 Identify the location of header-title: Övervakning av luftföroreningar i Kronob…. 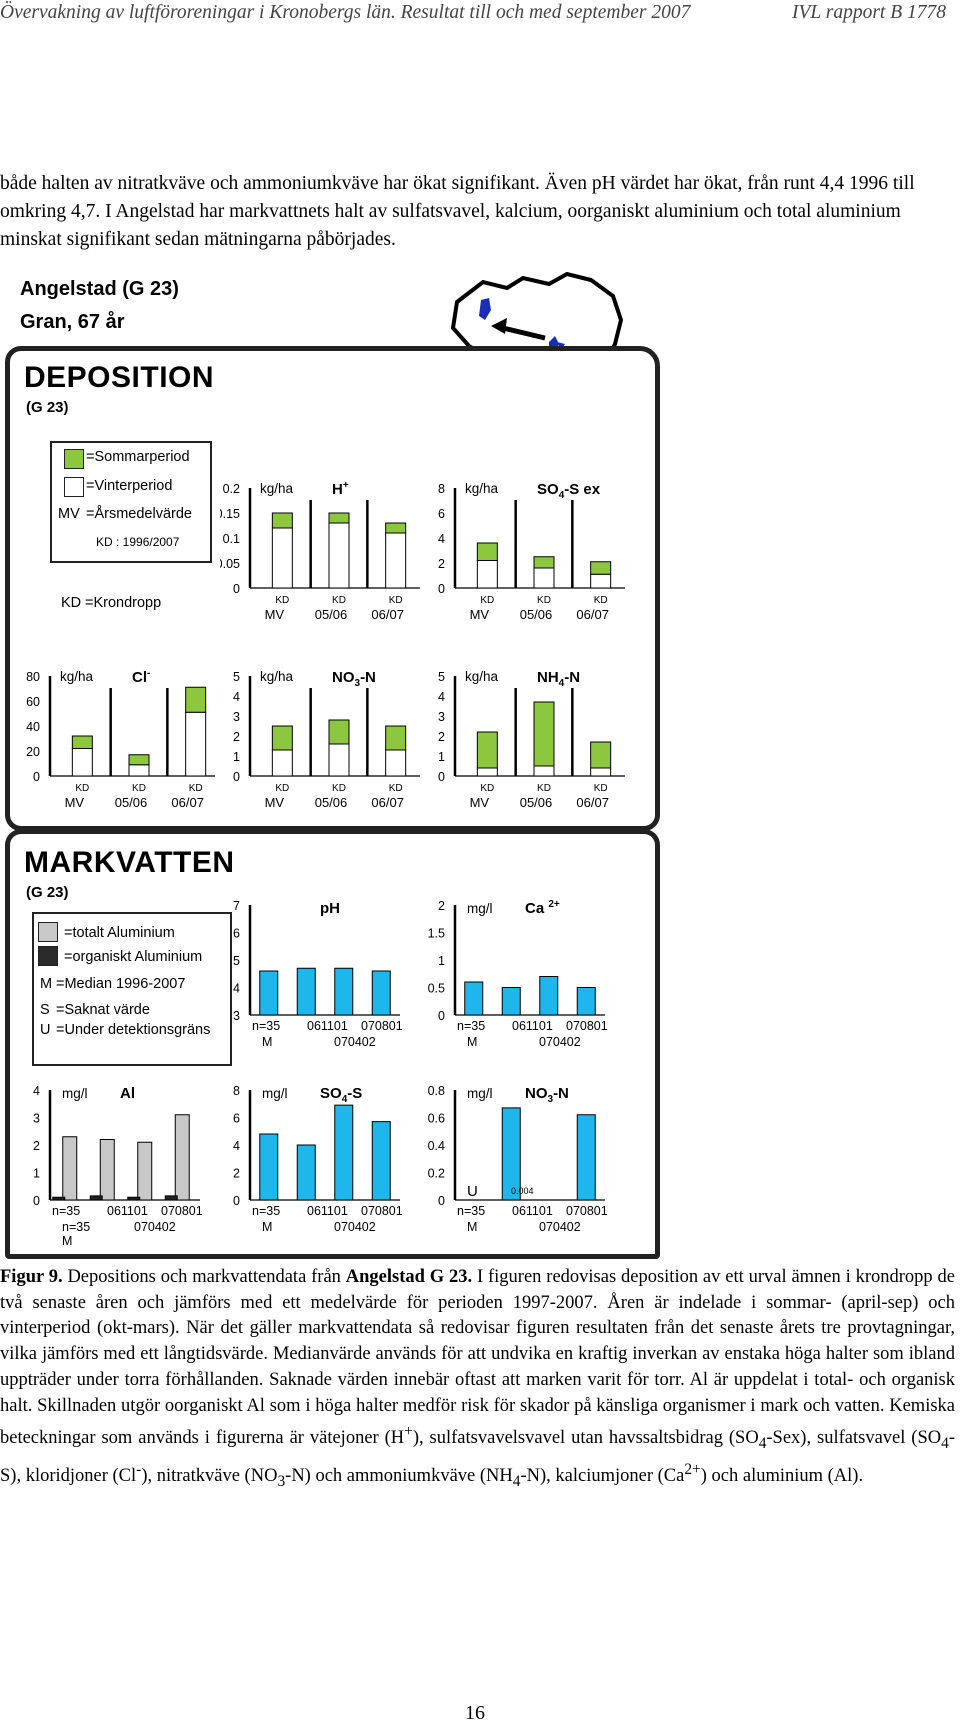
(345, 12).